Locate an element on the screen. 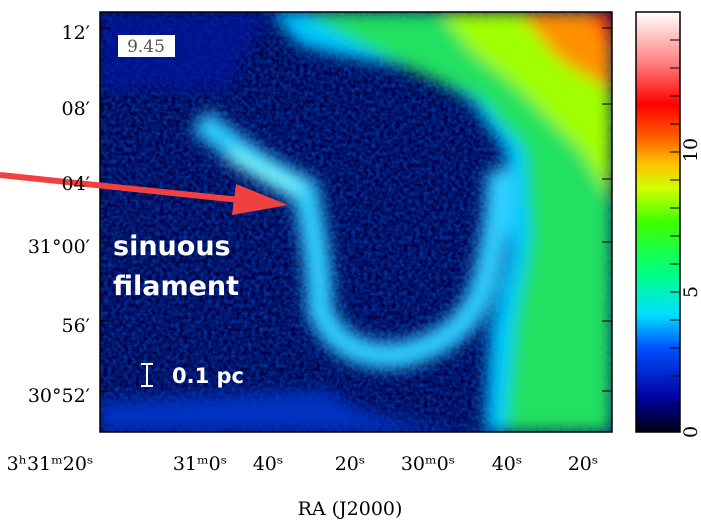 This screenshot has width=701, height=526. y-tick-label: 30°52′ is located at coordinates (59, 396).